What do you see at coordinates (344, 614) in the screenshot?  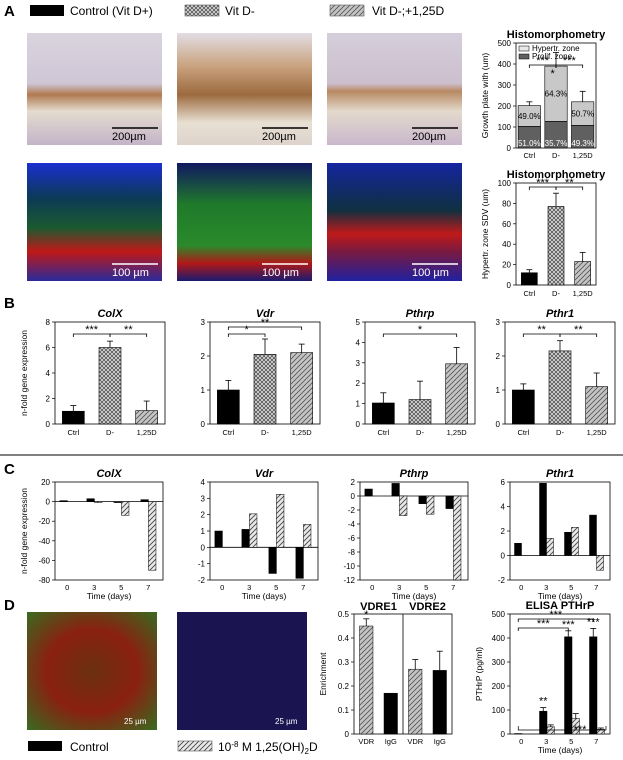 I see `y-tick-label: 0.5` at bounding box center [344, 614].